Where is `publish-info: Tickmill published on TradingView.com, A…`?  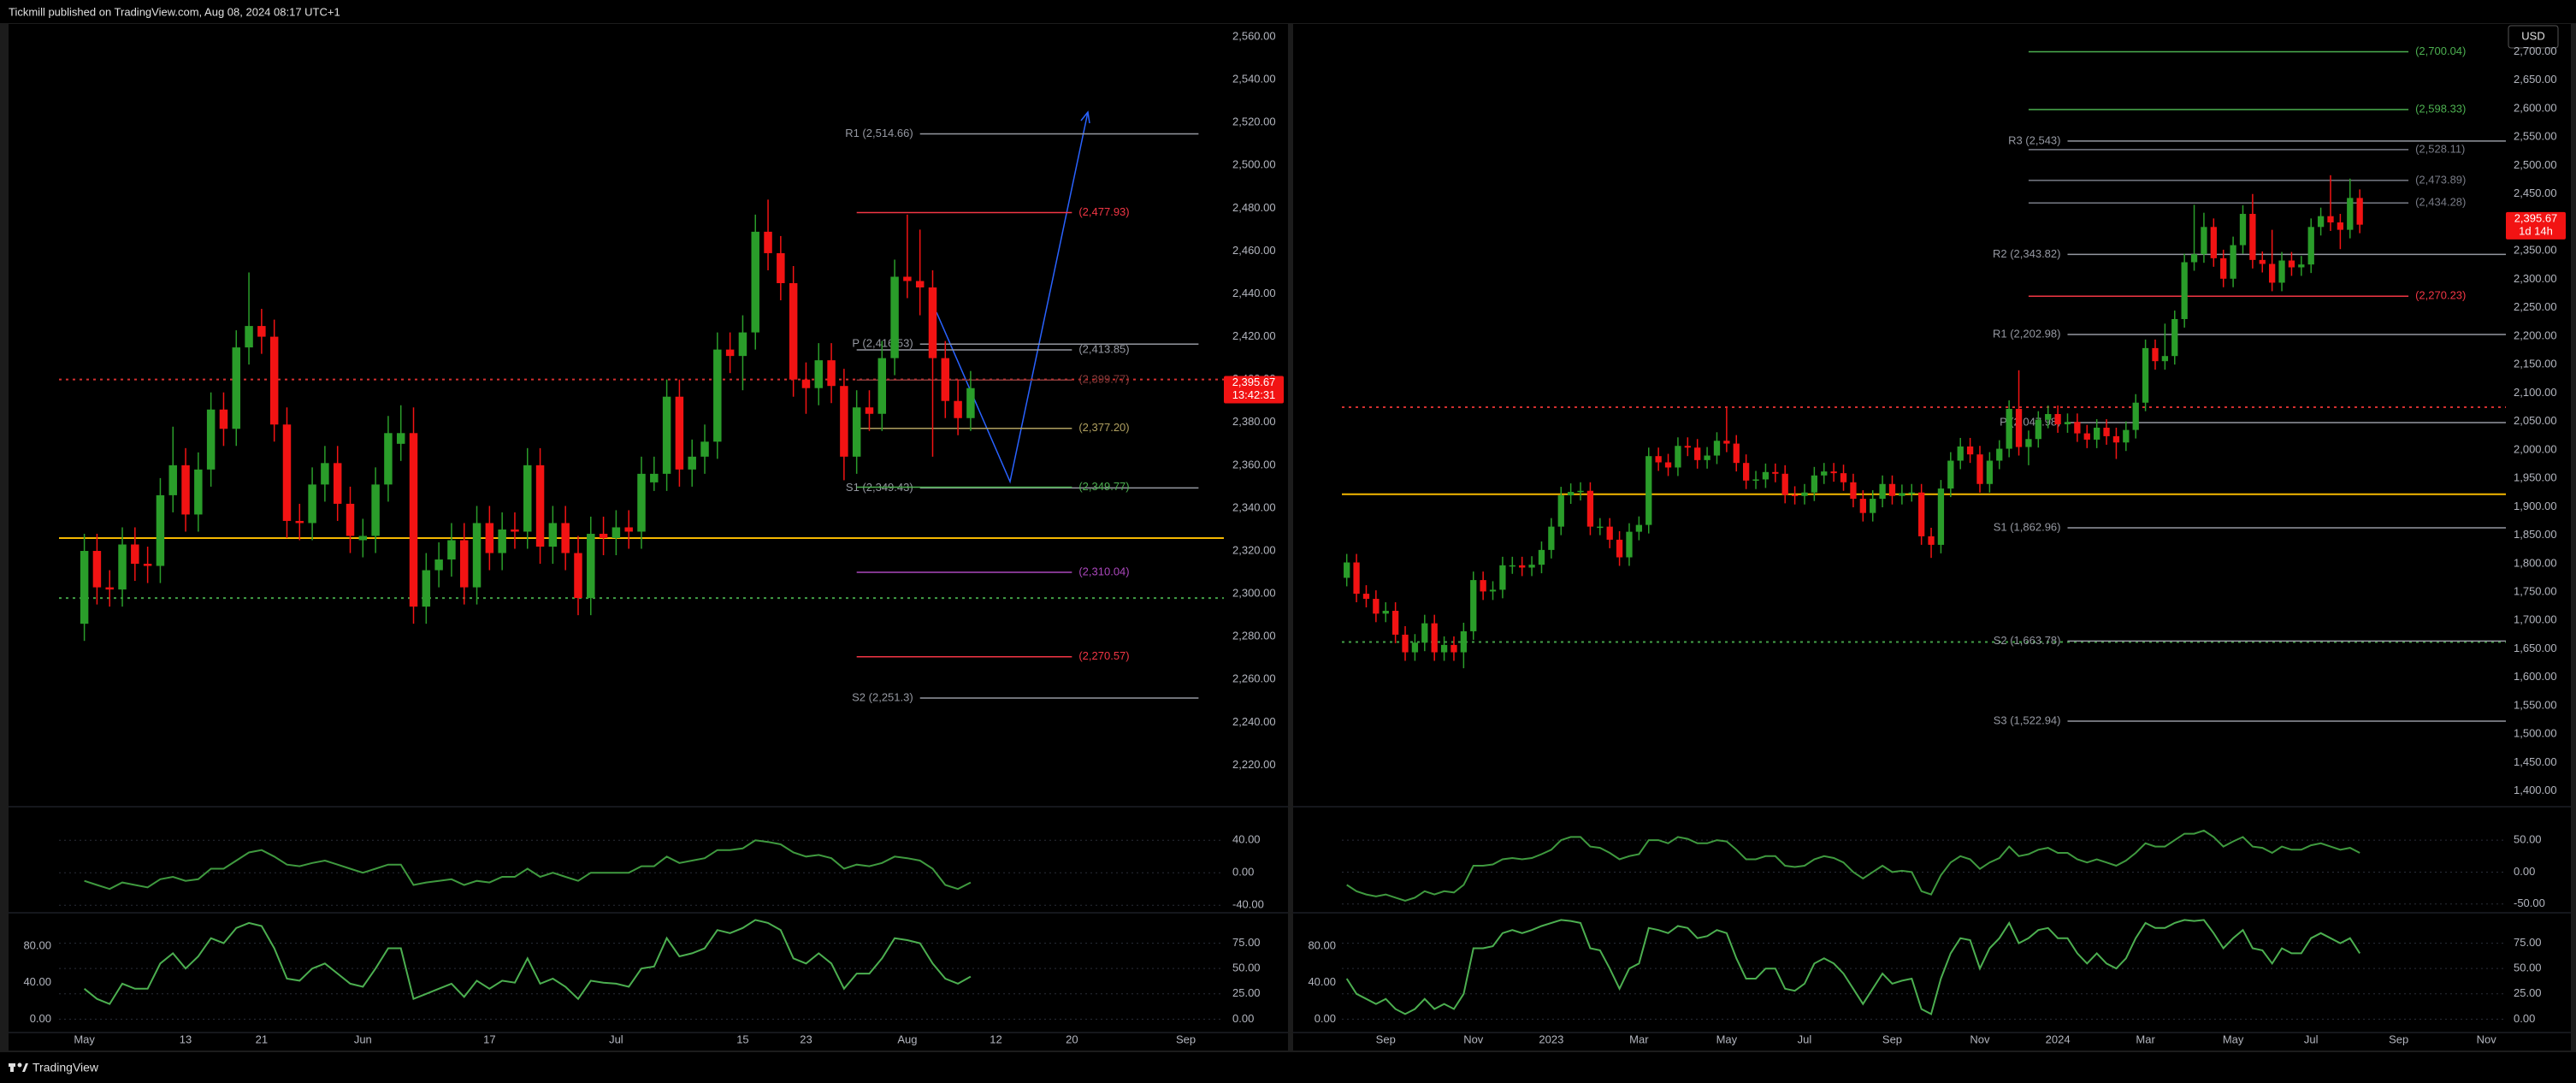
publish-info: Tickmill published on TradingView.com, A… is located at coordinates (174, 11).